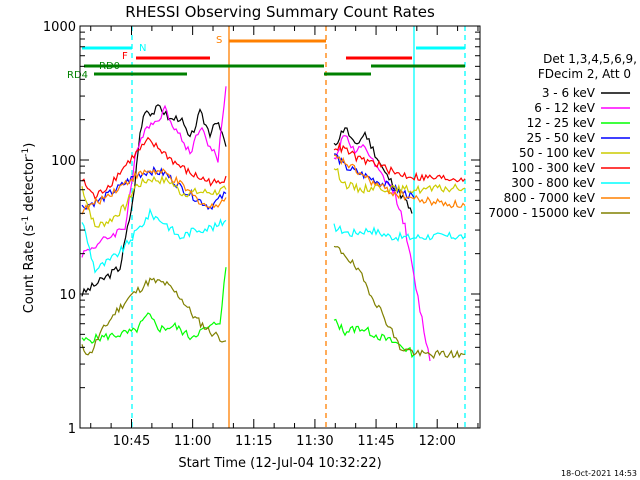 The image size is (640, 480). Describe the element at coordinates (436, 441) in the screenshot. I see `x-tick-label: 12:00` at that location.